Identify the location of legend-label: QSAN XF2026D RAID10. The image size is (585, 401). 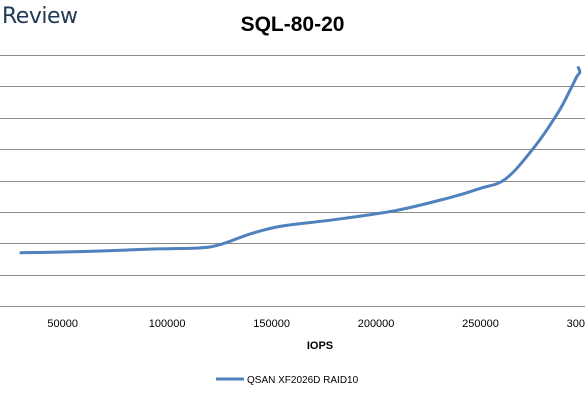
(303, 380).